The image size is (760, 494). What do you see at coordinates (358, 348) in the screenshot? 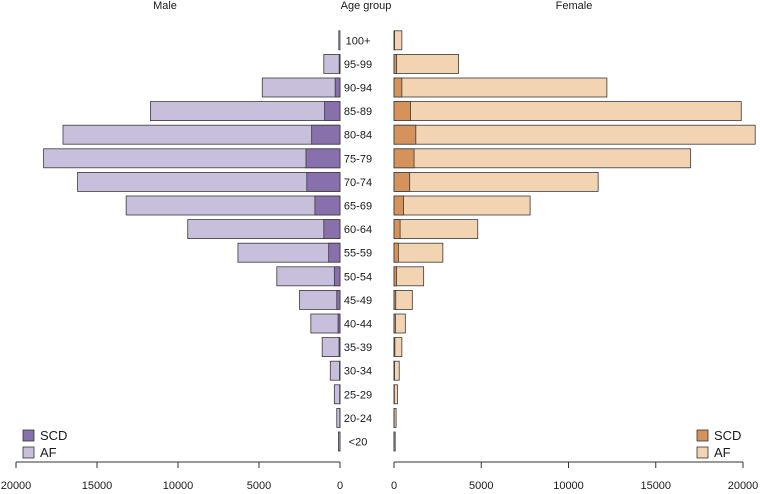
I see `age-label-35-39: 35-39` at bounding box center [358, 348].